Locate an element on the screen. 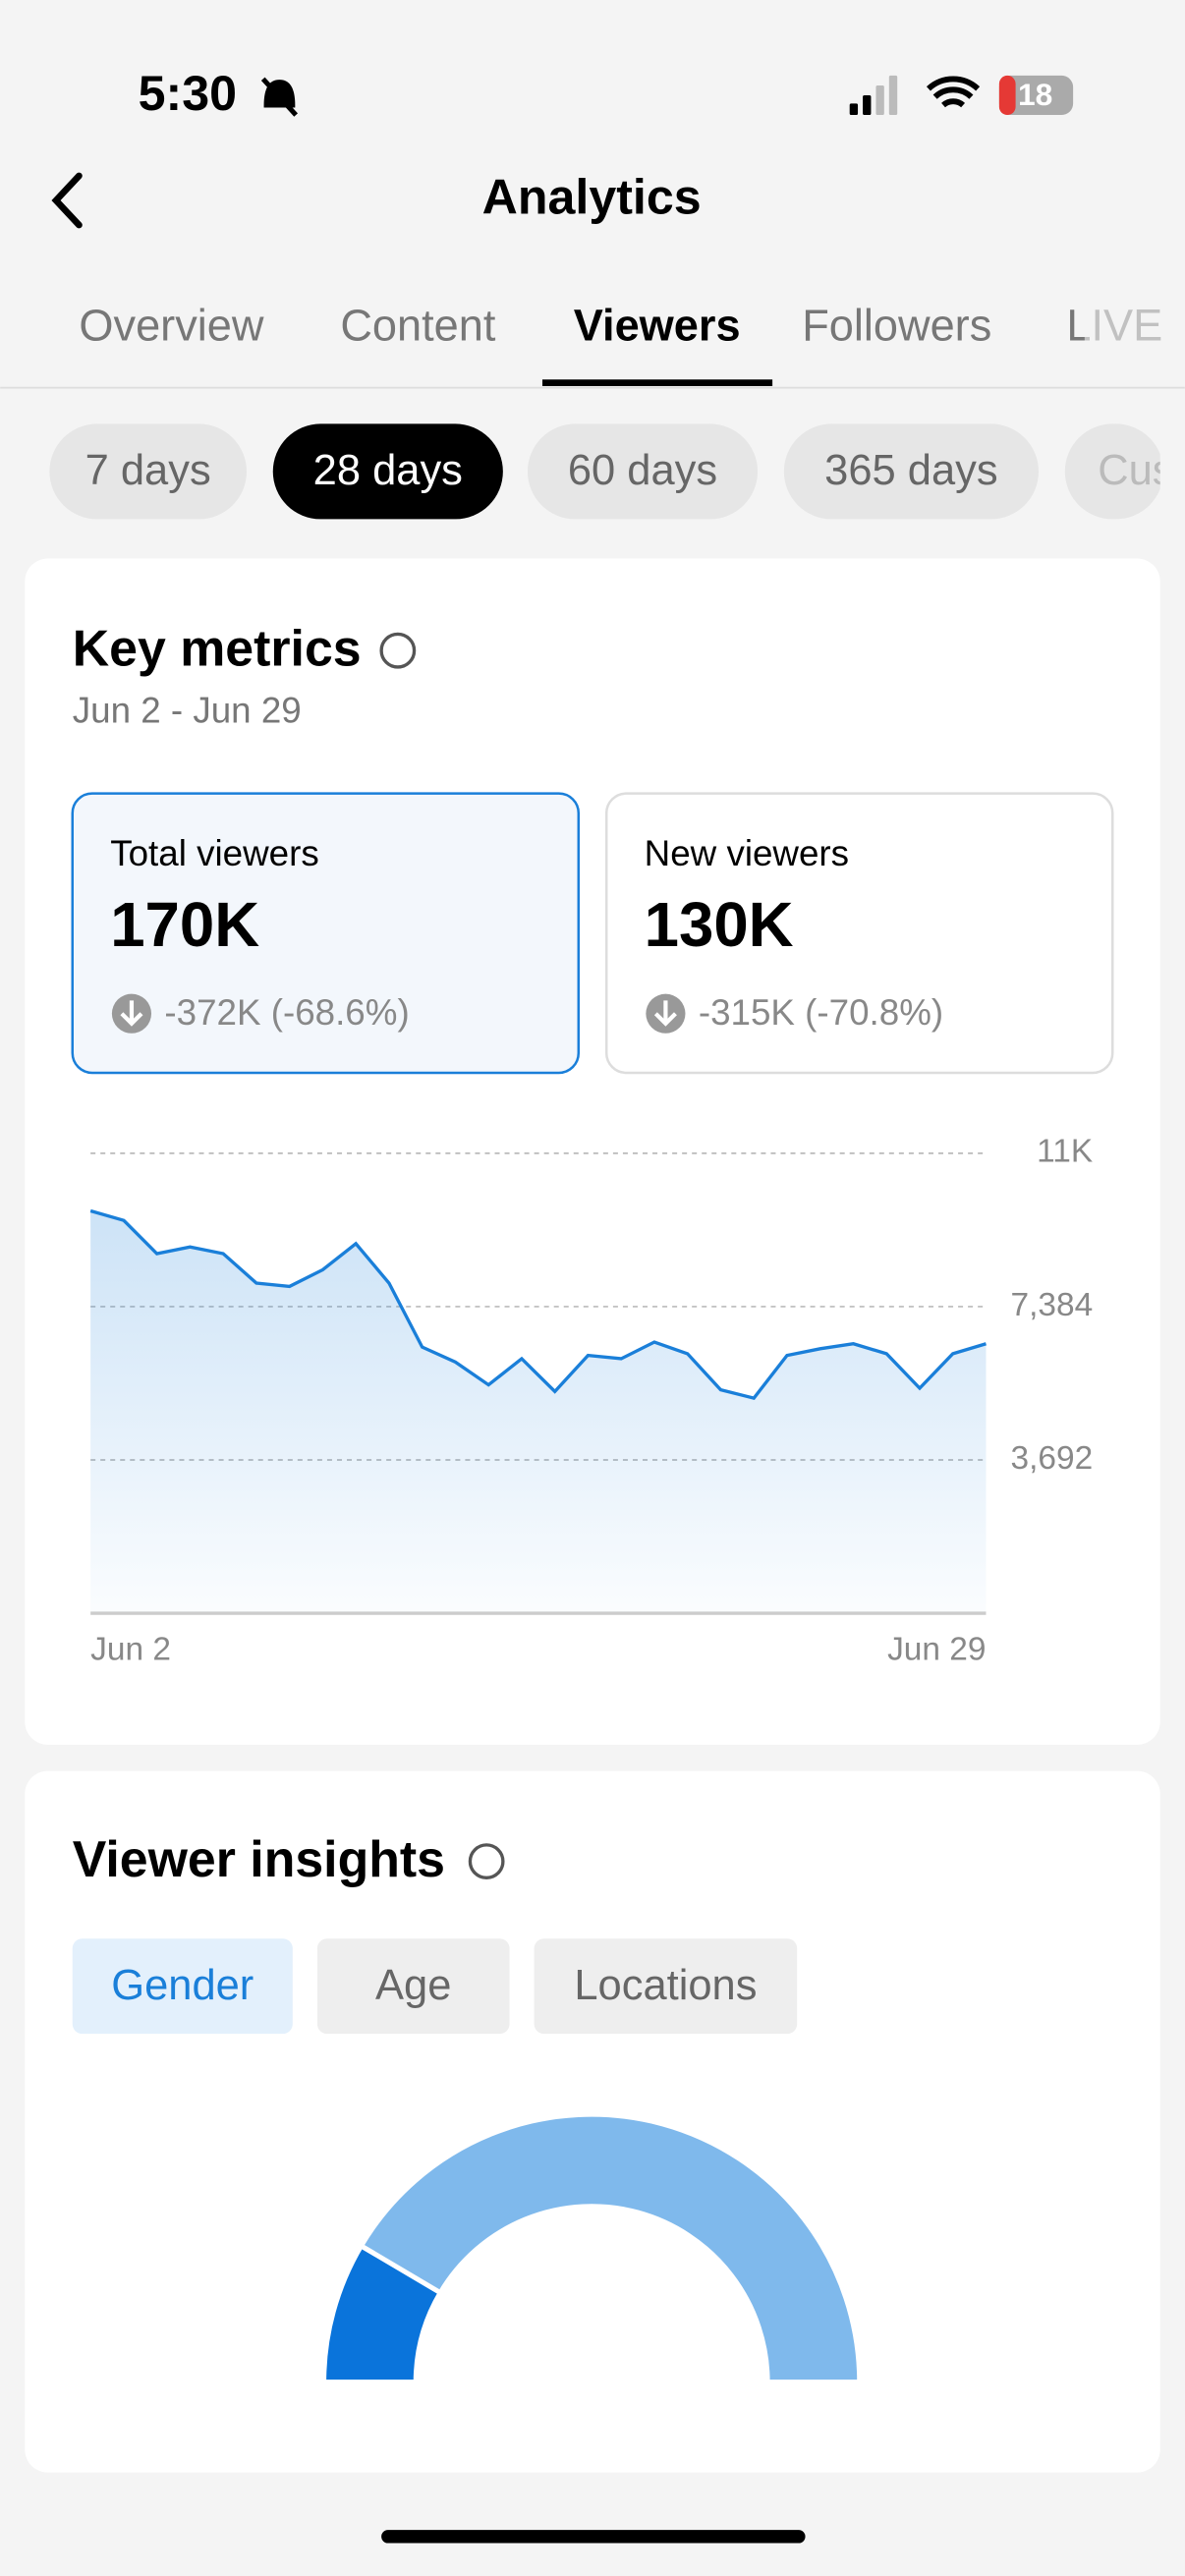  insight-tab-label: Age is located at coordinates (413, 1985).